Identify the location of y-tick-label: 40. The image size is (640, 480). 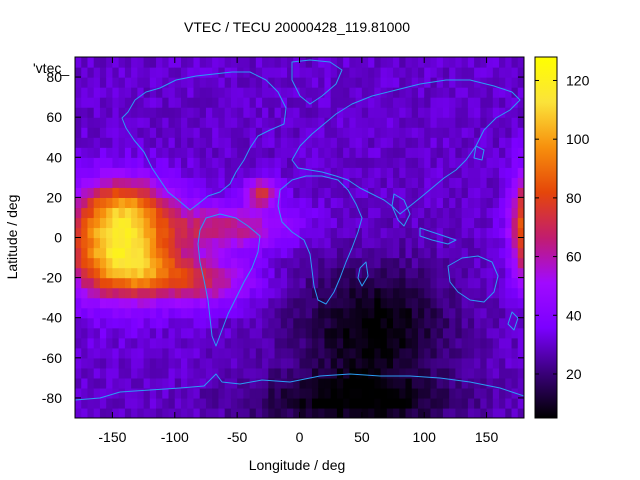
(54, 157).